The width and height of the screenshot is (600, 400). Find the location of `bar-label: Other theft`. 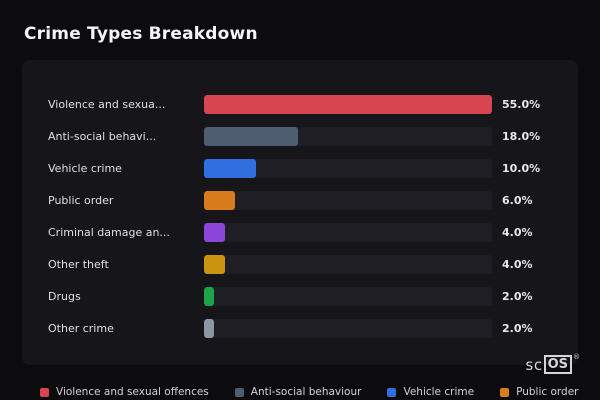

bar-label: Other theft is located at coordinates (78, 264).